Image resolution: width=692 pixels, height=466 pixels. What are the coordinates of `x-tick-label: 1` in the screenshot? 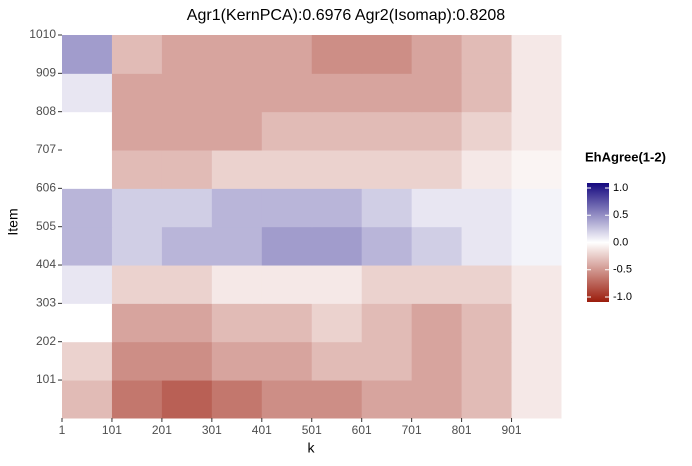 It's located at (62, 430).